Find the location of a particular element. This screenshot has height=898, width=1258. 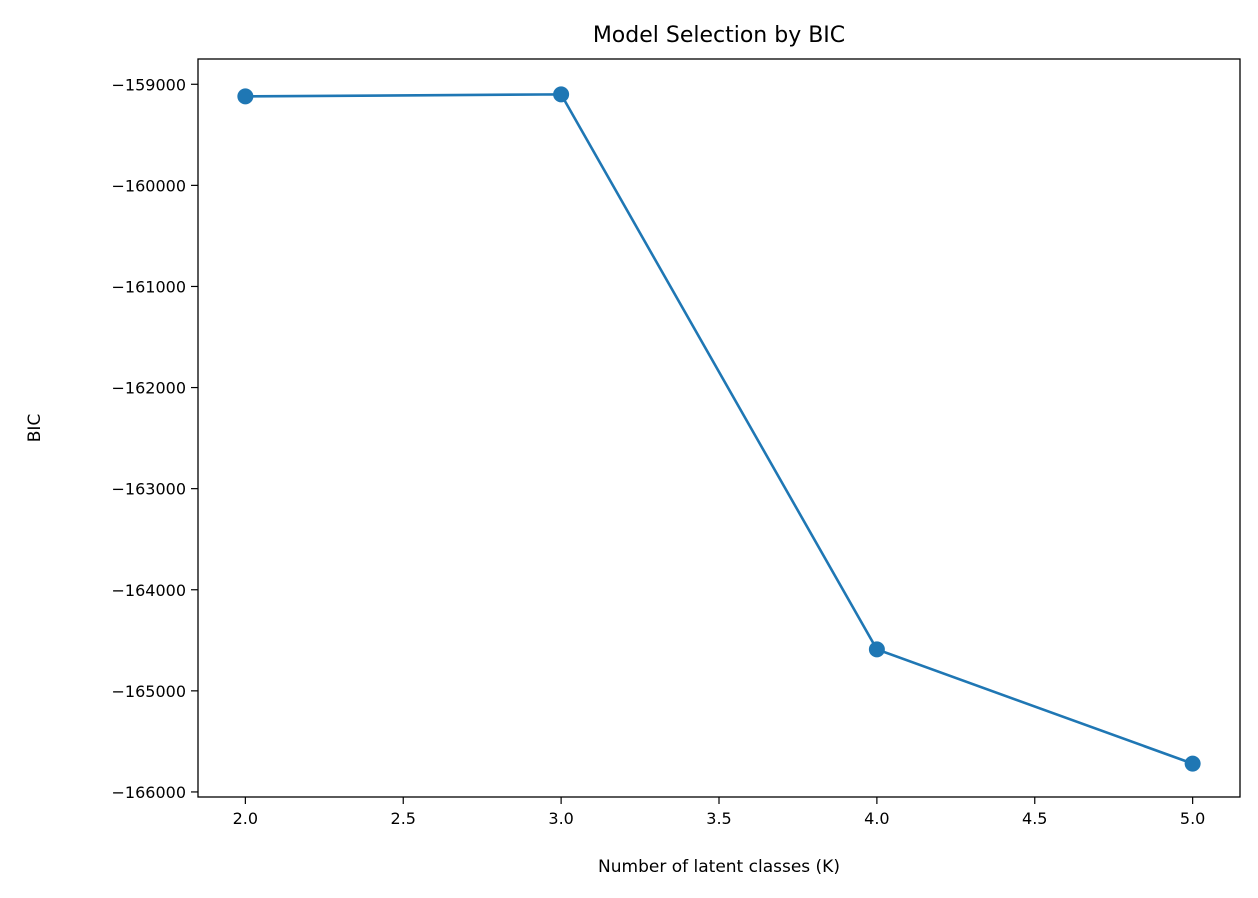

y-tick-label: −163000 is located at coordinates (149, 489).